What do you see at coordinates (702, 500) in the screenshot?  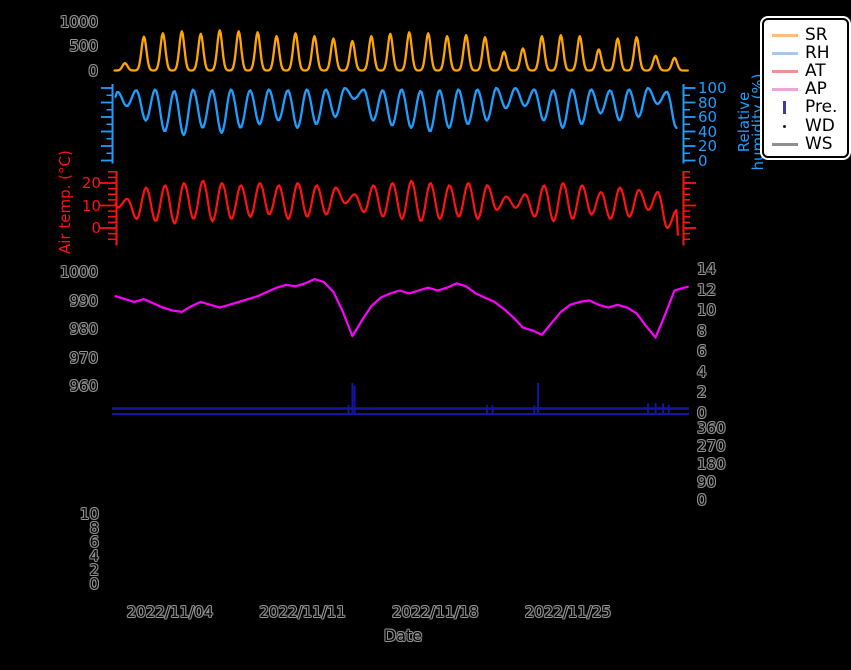 I see `wd-tick-label: 0` at bounding box center [702, 500].